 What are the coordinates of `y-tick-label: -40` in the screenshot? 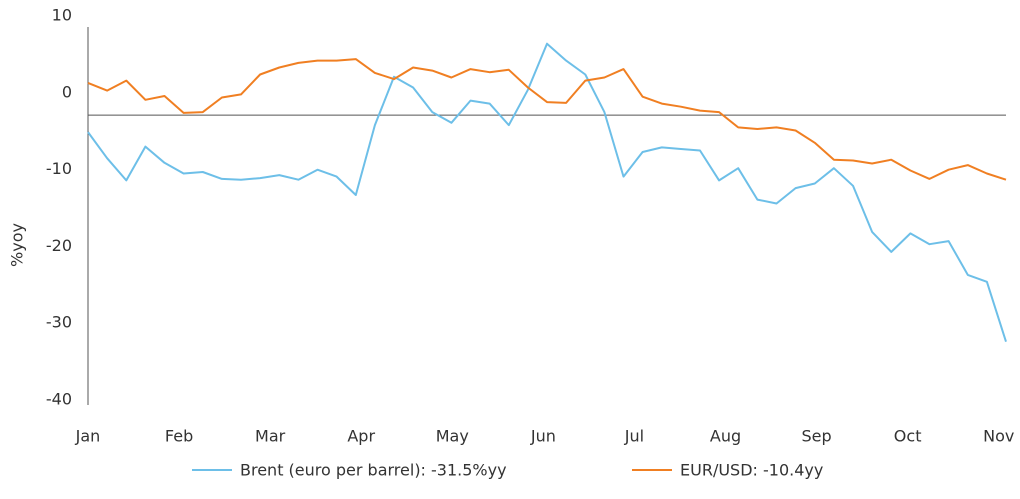 It's located at (59, 399).